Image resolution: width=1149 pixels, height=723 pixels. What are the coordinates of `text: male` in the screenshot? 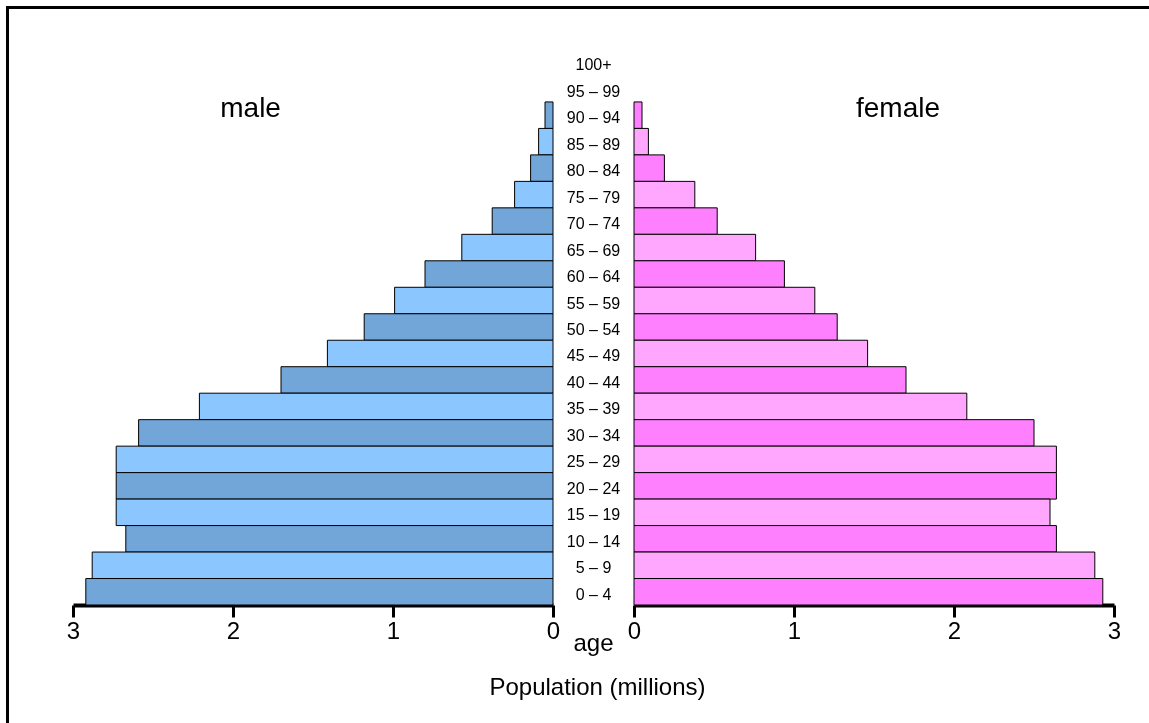 It's located at (250, 107).